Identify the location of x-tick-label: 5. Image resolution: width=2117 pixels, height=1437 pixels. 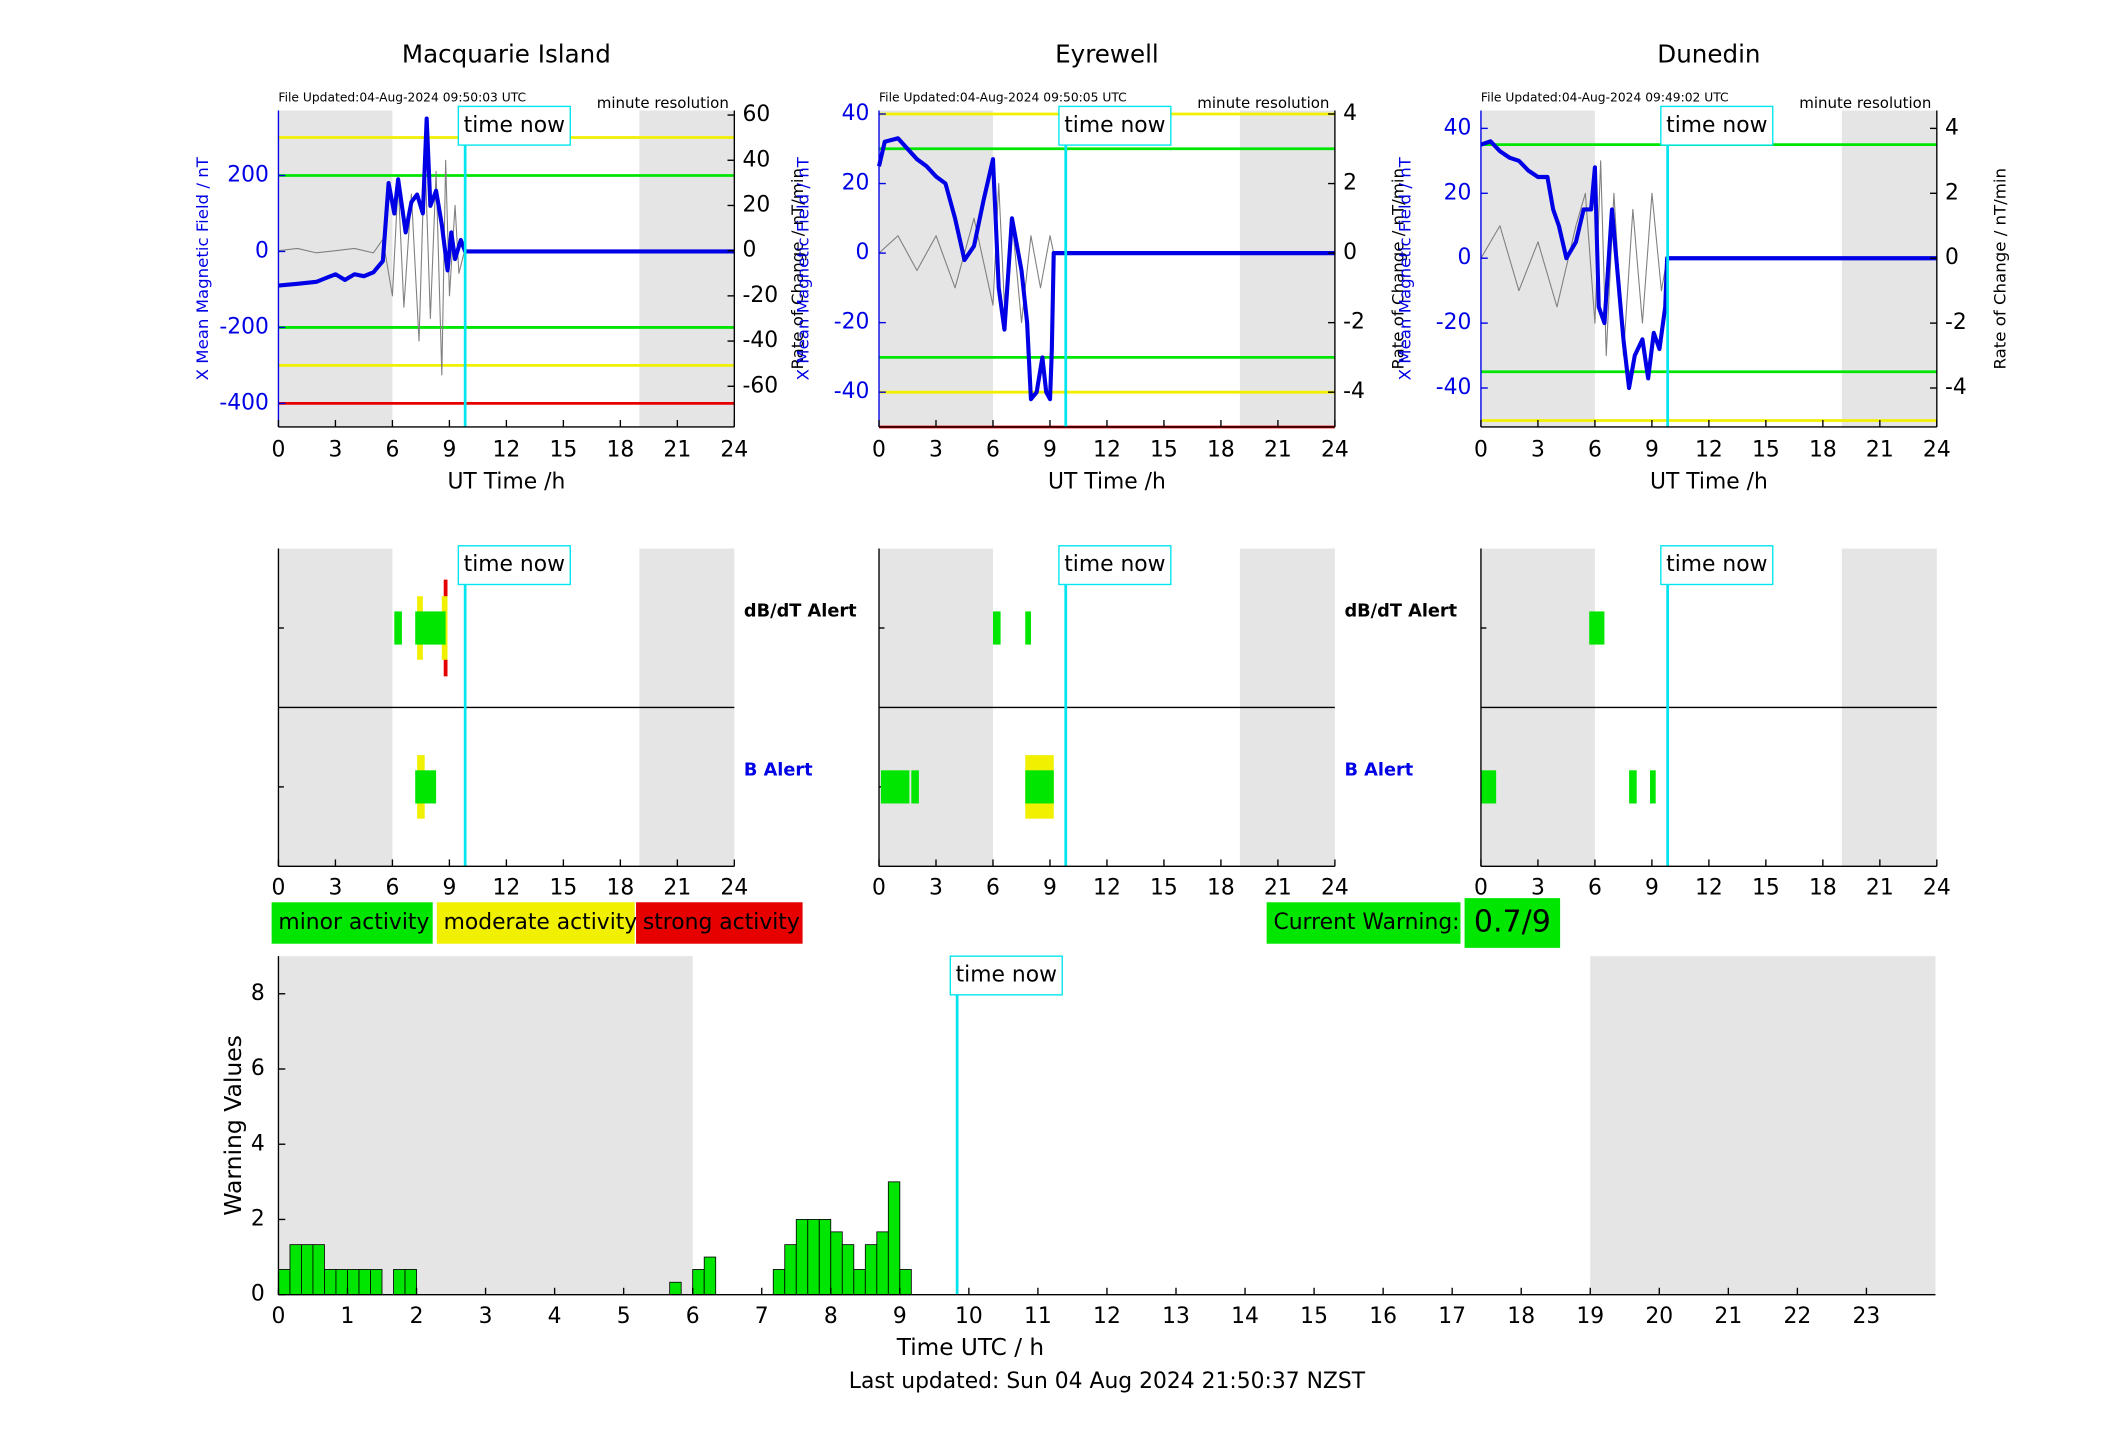
(624, 1316).